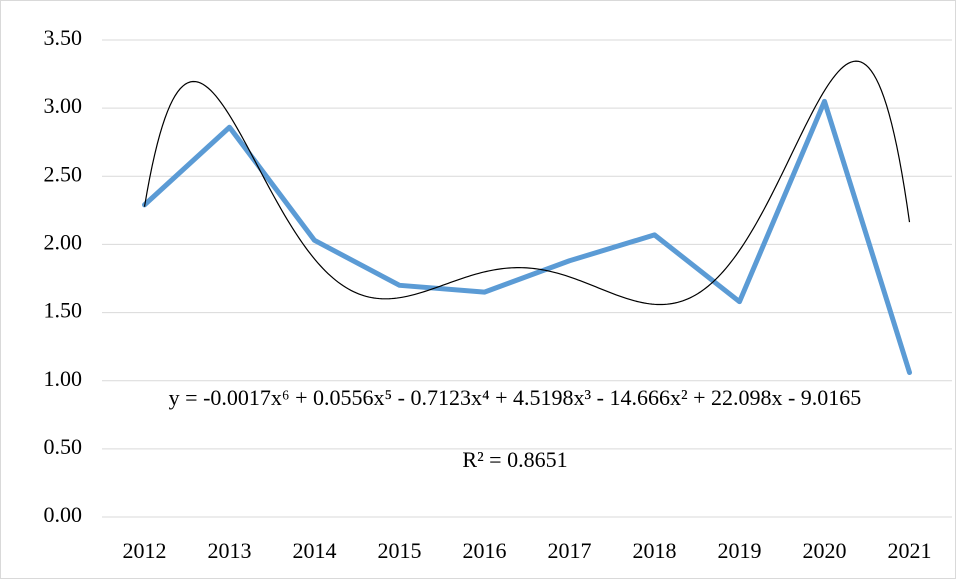 The image size is (956, 579). Describe the element at coordinates (63, 378) in the screenshot. I see `y-tick-label: 1.00` at that location.